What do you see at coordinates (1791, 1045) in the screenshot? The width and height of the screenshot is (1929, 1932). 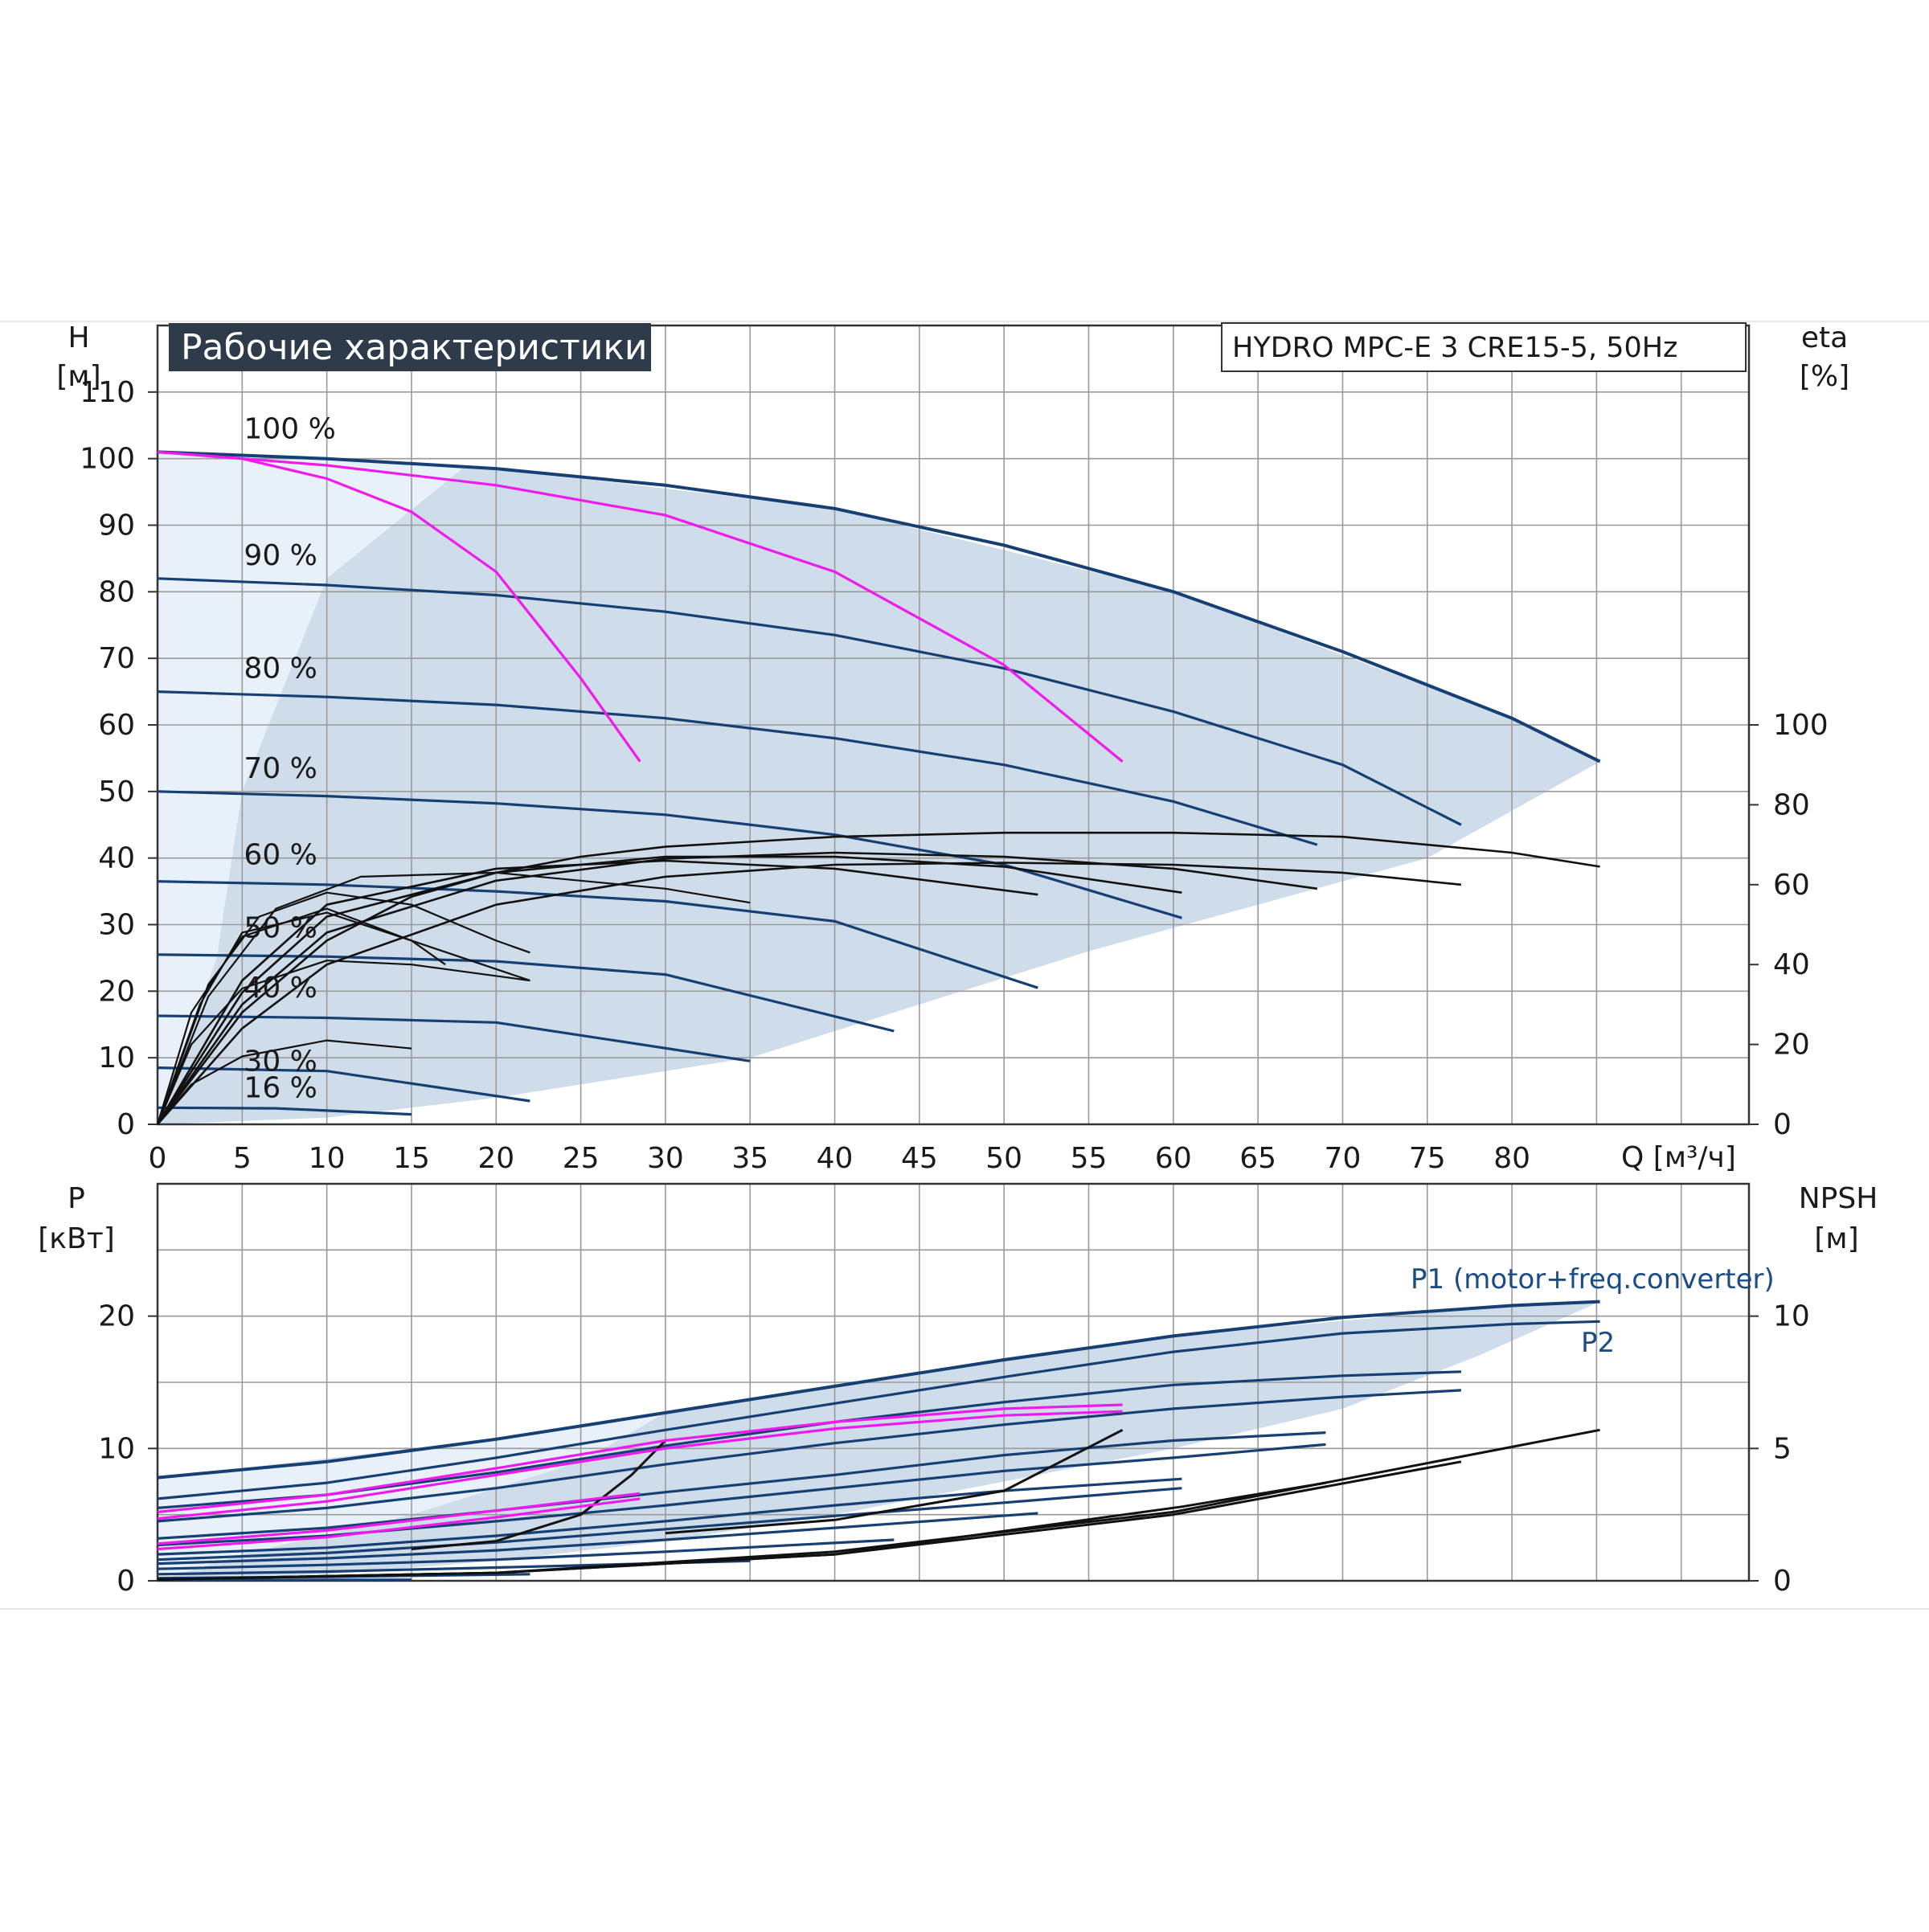 I see `head-y2-tick-label: 20` at bounding box center [1791, 1045].